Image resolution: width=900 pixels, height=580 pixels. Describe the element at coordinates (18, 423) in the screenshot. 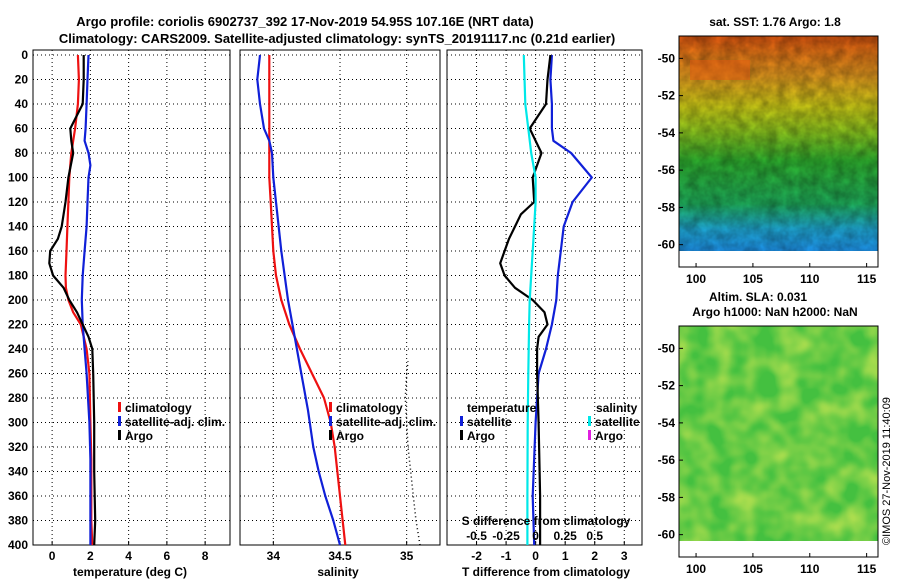

I see `depth-tick-label: 300` at that location.